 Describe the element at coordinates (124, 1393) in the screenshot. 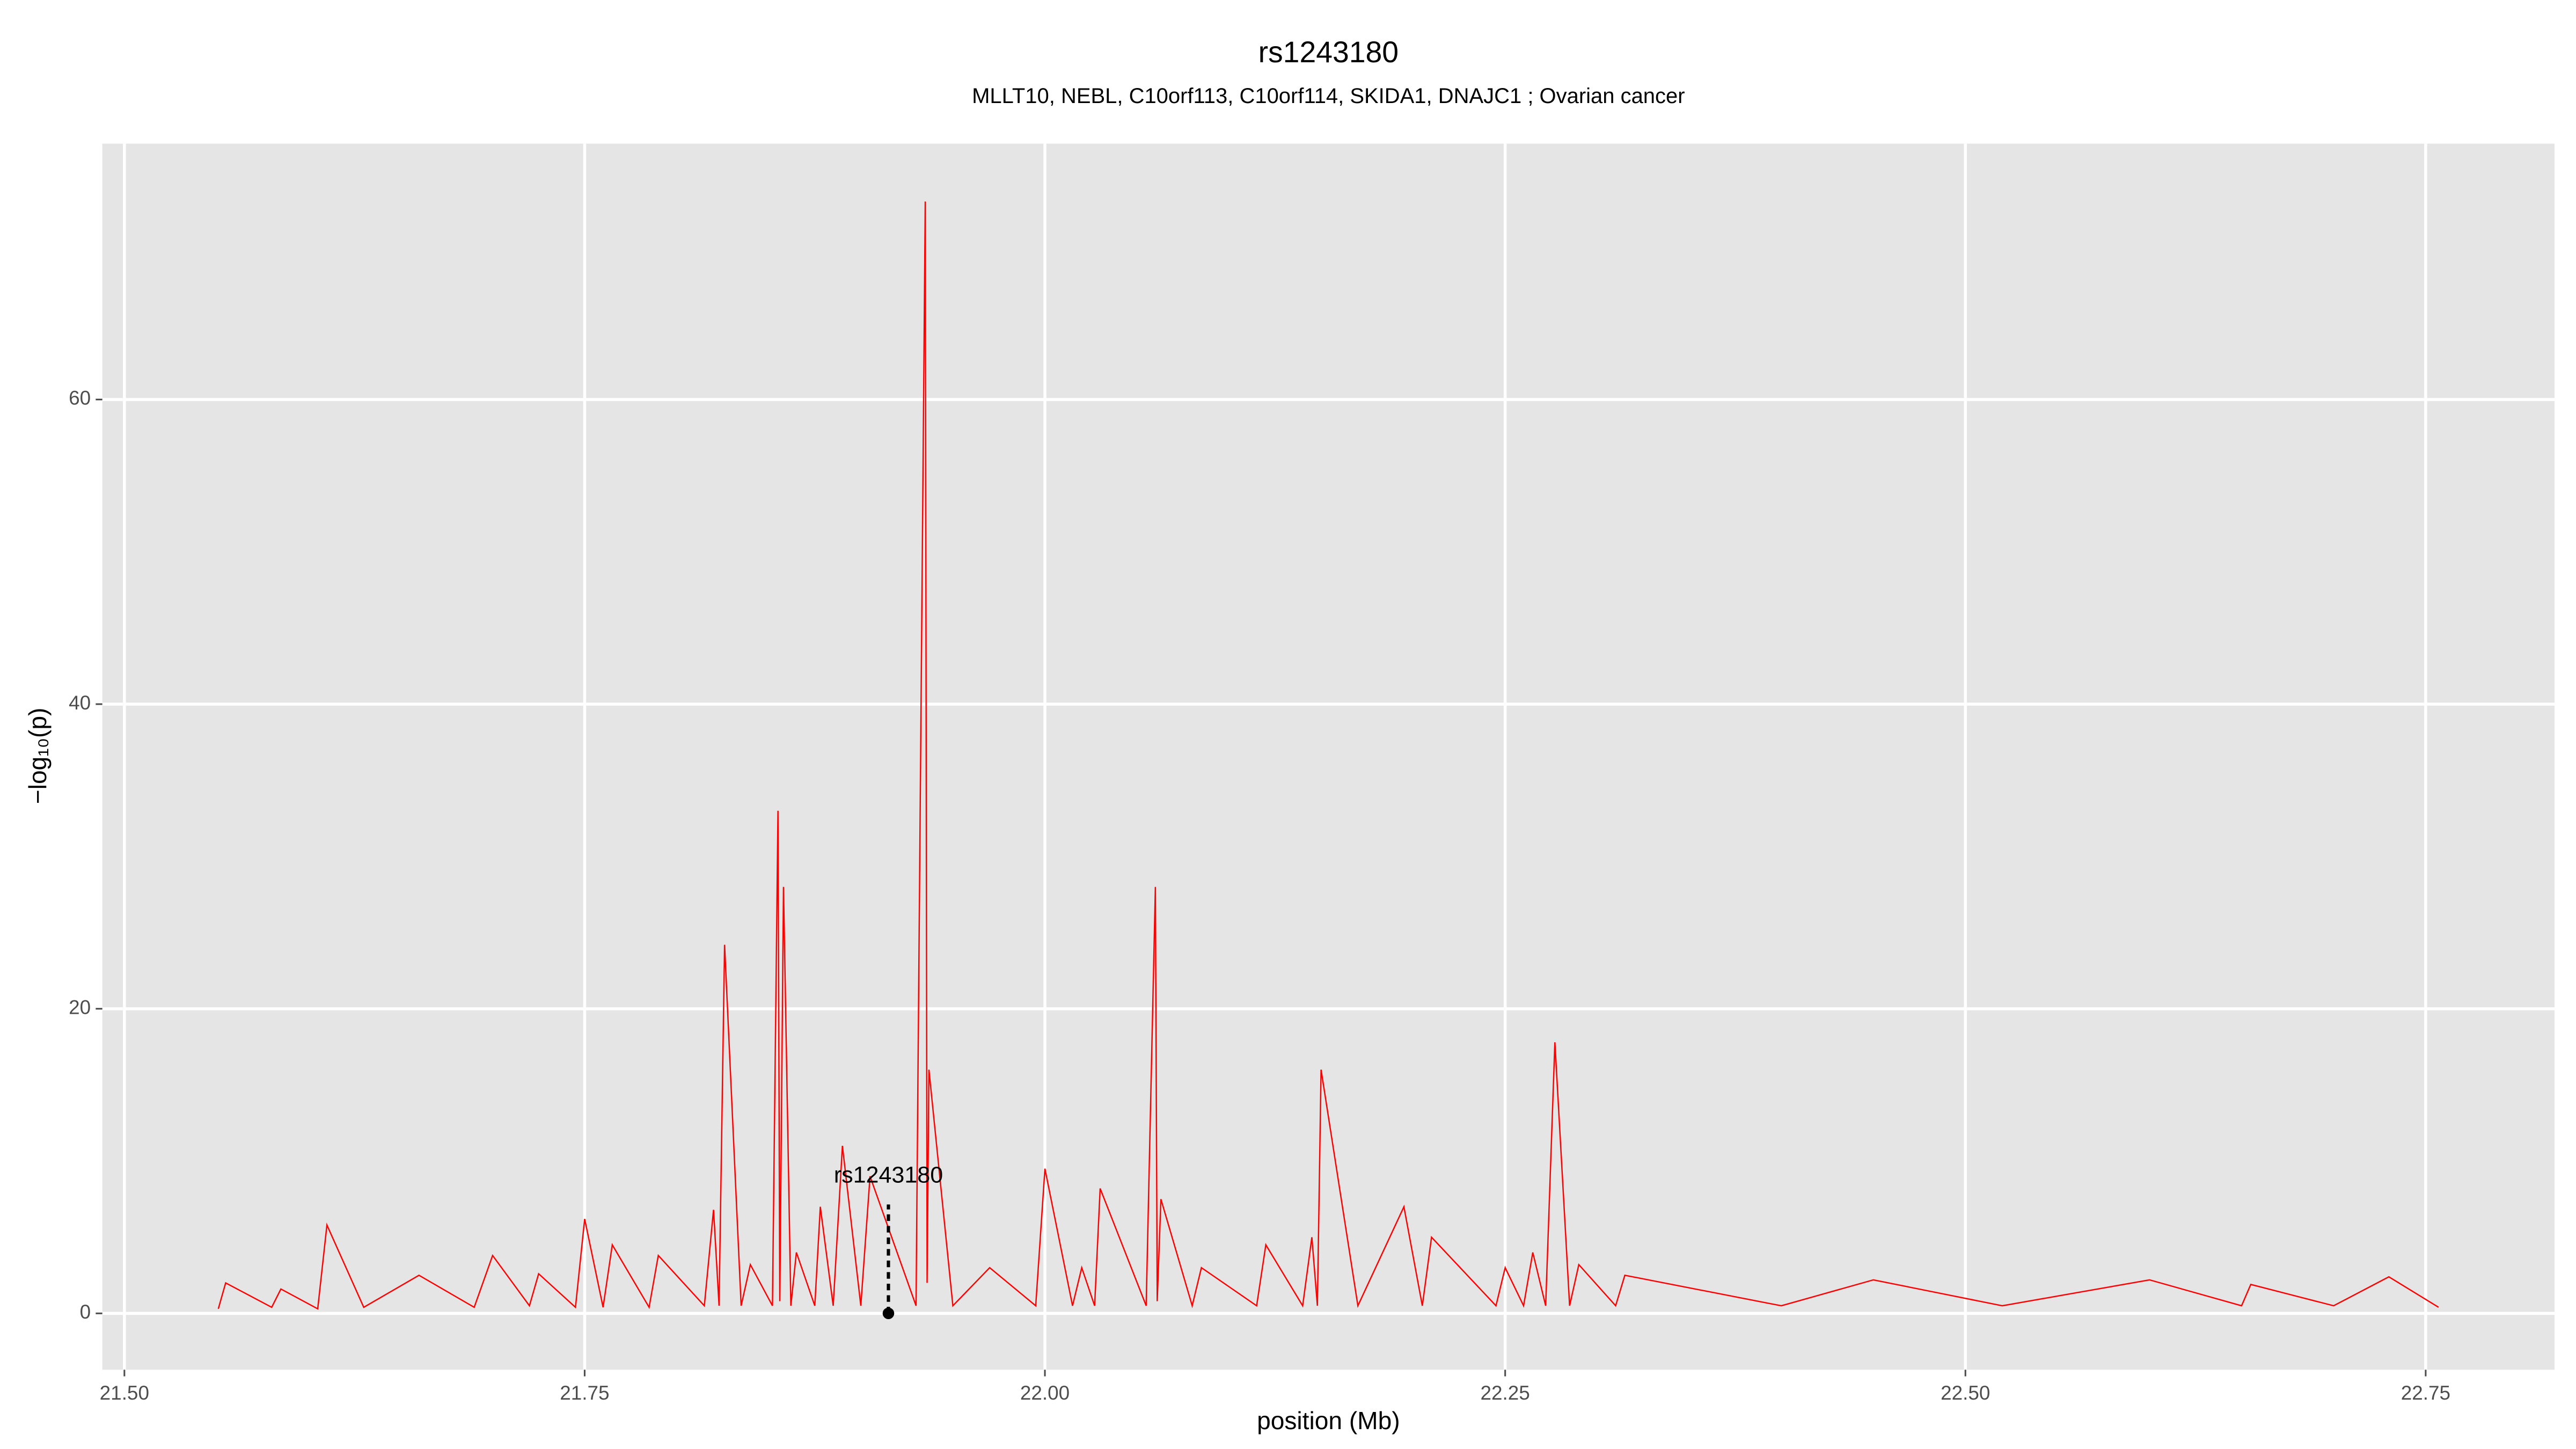

I see `x-tick-label: 21.50` at that location.